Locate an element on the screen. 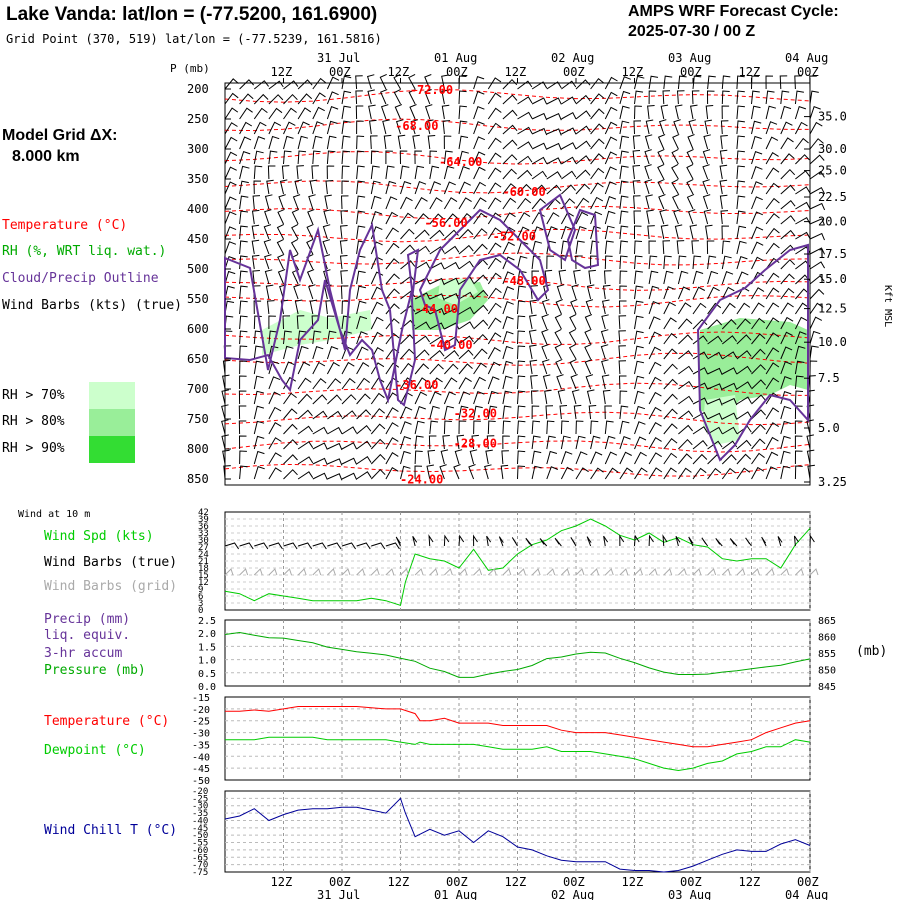 The image size is (900, 900). legend-pressure: Pressure (mb) is located at coordinates (95, 670).